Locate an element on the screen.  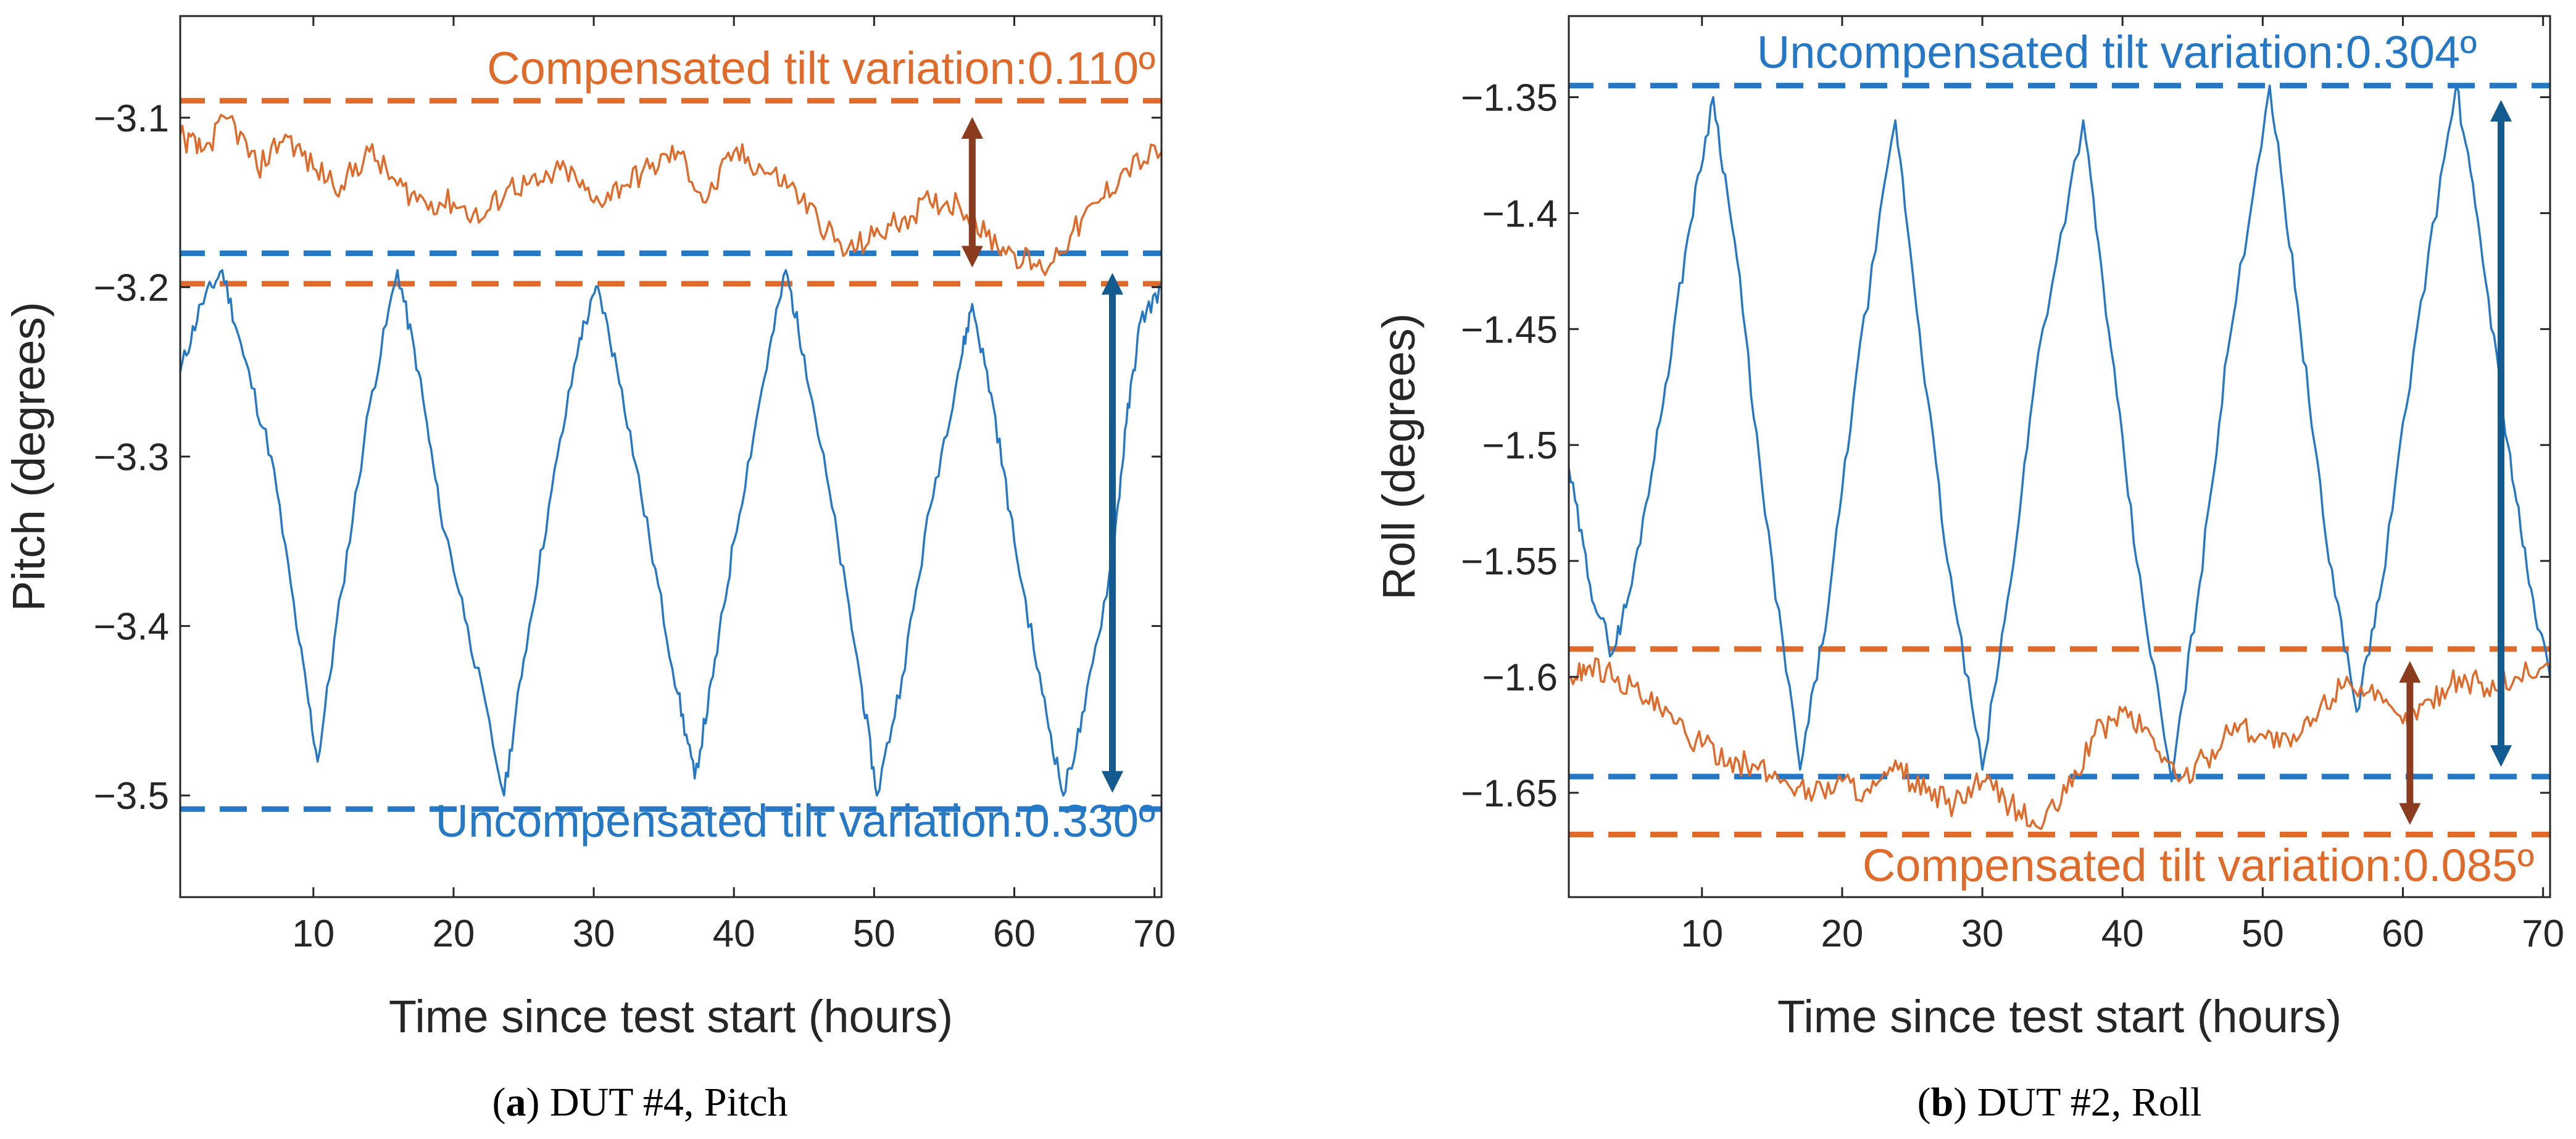
y-tick-label: −3.1 is located at coordinates (131, 118).